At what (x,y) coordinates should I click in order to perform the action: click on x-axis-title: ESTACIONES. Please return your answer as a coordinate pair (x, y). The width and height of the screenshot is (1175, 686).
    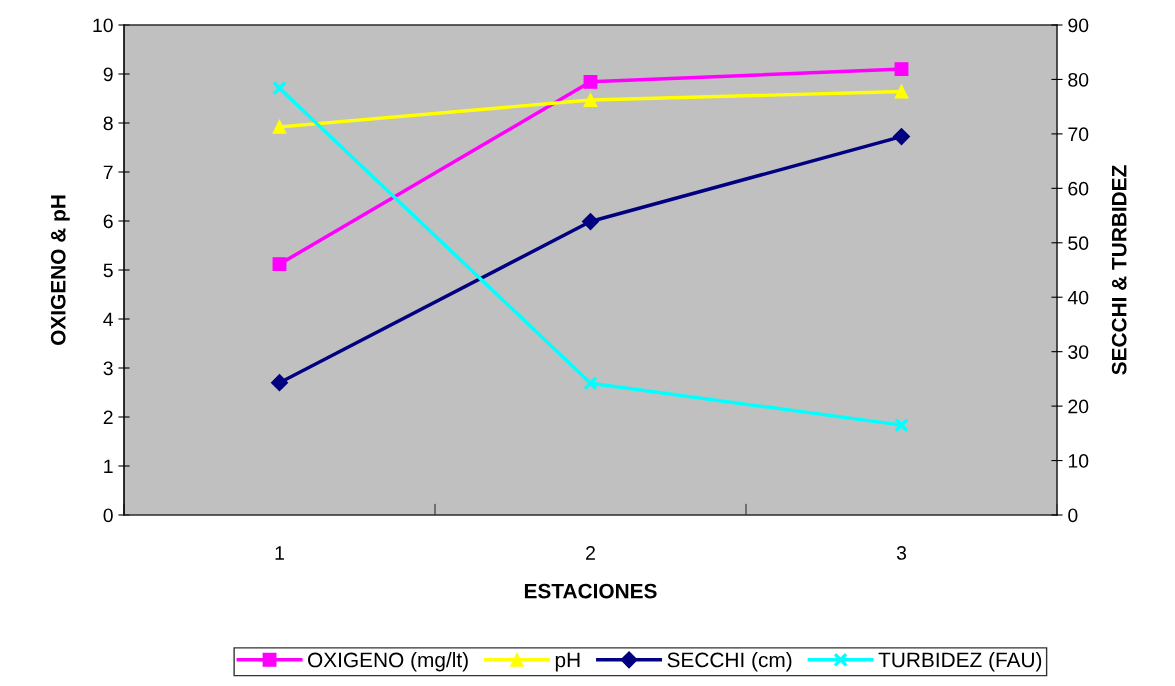
    Looking at the image, I should click on (590, 591).